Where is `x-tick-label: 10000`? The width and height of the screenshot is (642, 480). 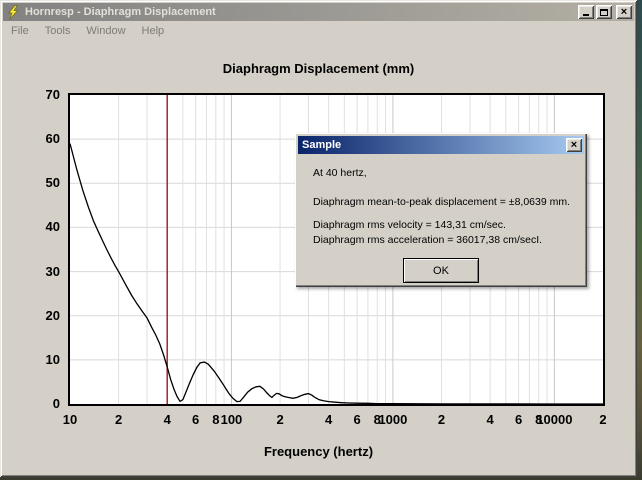
x-tick-label: 10000 is located at coordinates (554, 419).